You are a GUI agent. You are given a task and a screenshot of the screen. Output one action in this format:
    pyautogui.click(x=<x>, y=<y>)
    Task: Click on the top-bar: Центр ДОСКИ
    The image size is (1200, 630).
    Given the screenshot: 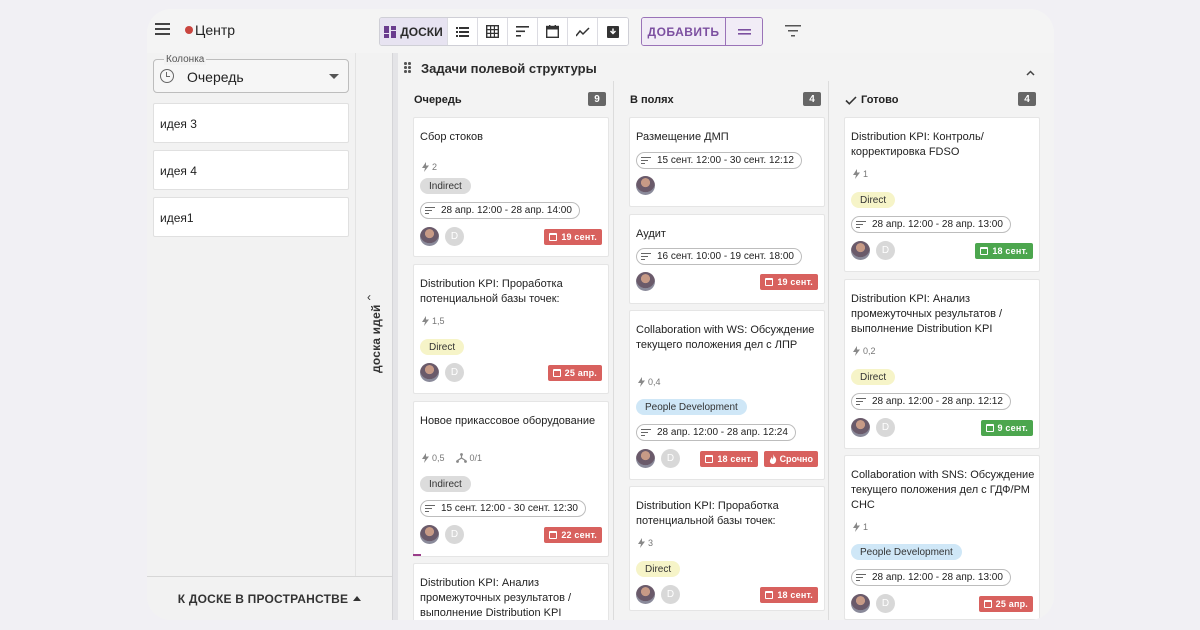 What is the action you would take?
    pyautogui.click(x=600, y=31)
    